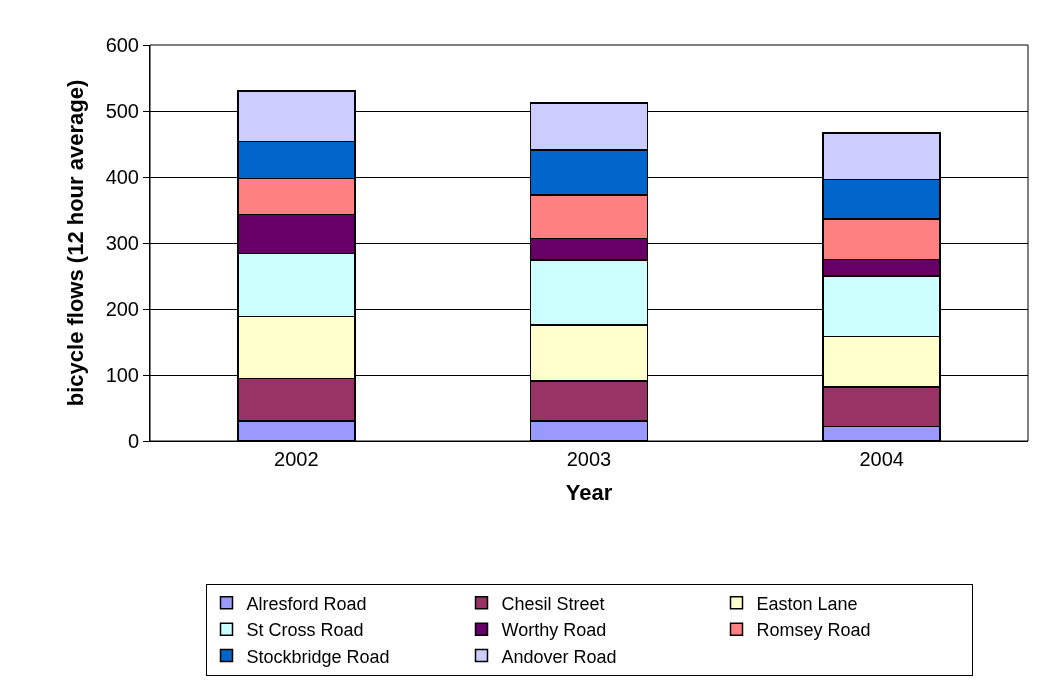 This screenshot has width=1038, height=686. Describe the element at coordinates (296, 459) in the screenshot. I see `x-tick-label: 2002` at that location.